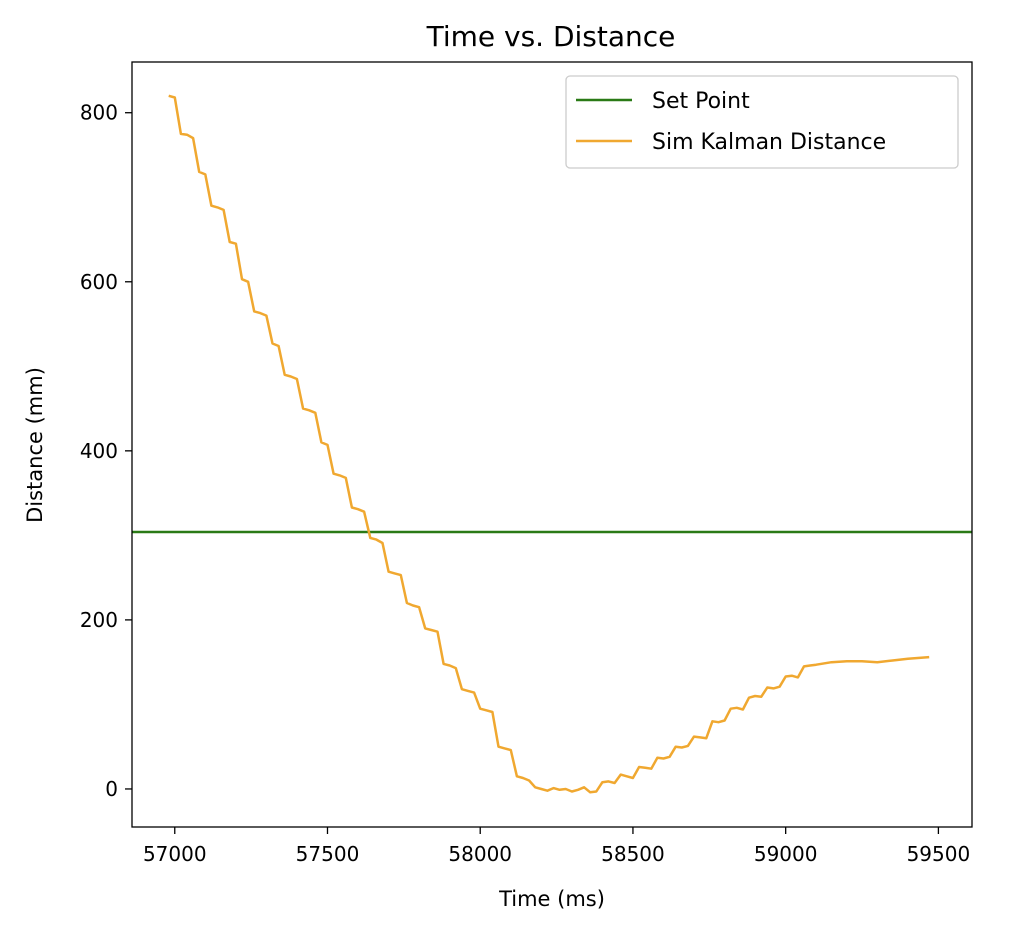  Describe the element at coordinates (701, 101) in the screenshot. I see `legend-label-set-point: Set Point` at that location.